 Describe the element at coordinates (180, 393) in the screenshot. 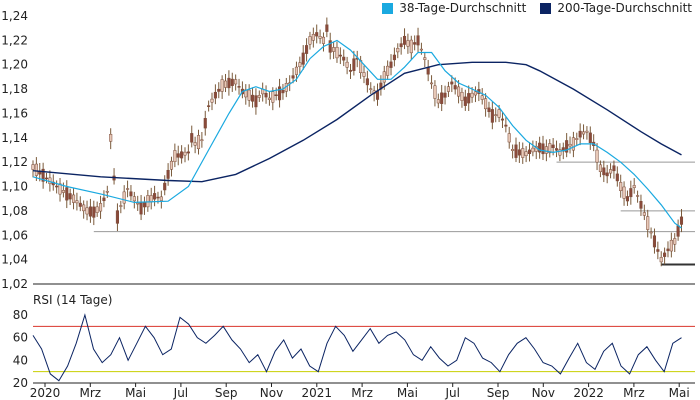

I see `x-tick-label: Jul` at that location.